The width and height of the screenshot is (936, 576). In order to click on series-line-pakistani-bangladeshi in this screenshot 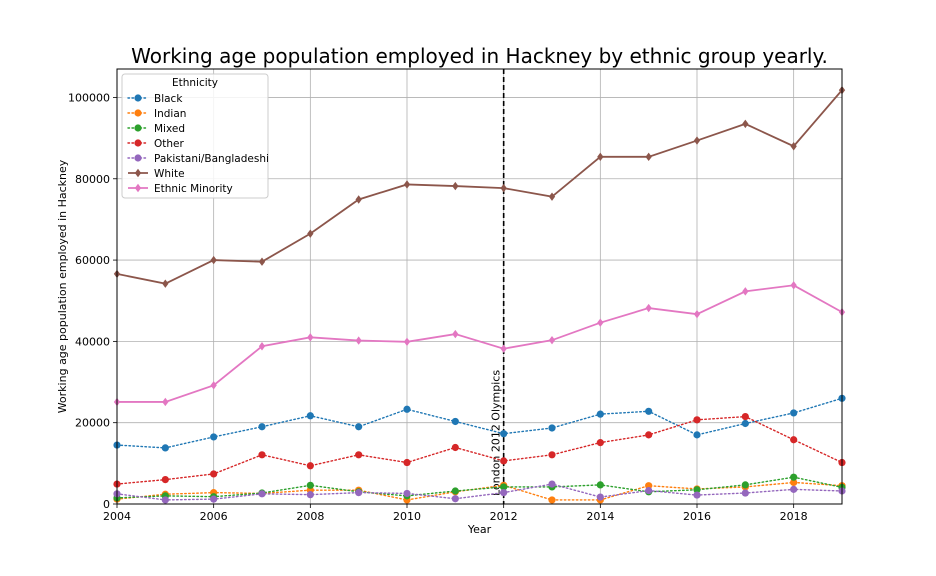, I will do `click(479, 492)`.